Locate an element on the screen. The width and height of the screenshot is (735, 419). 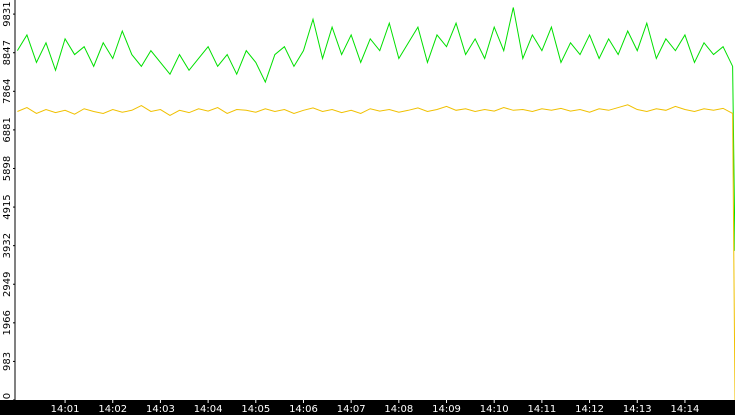
y-tick-label: 1966 is located at coordinates (7, 322).